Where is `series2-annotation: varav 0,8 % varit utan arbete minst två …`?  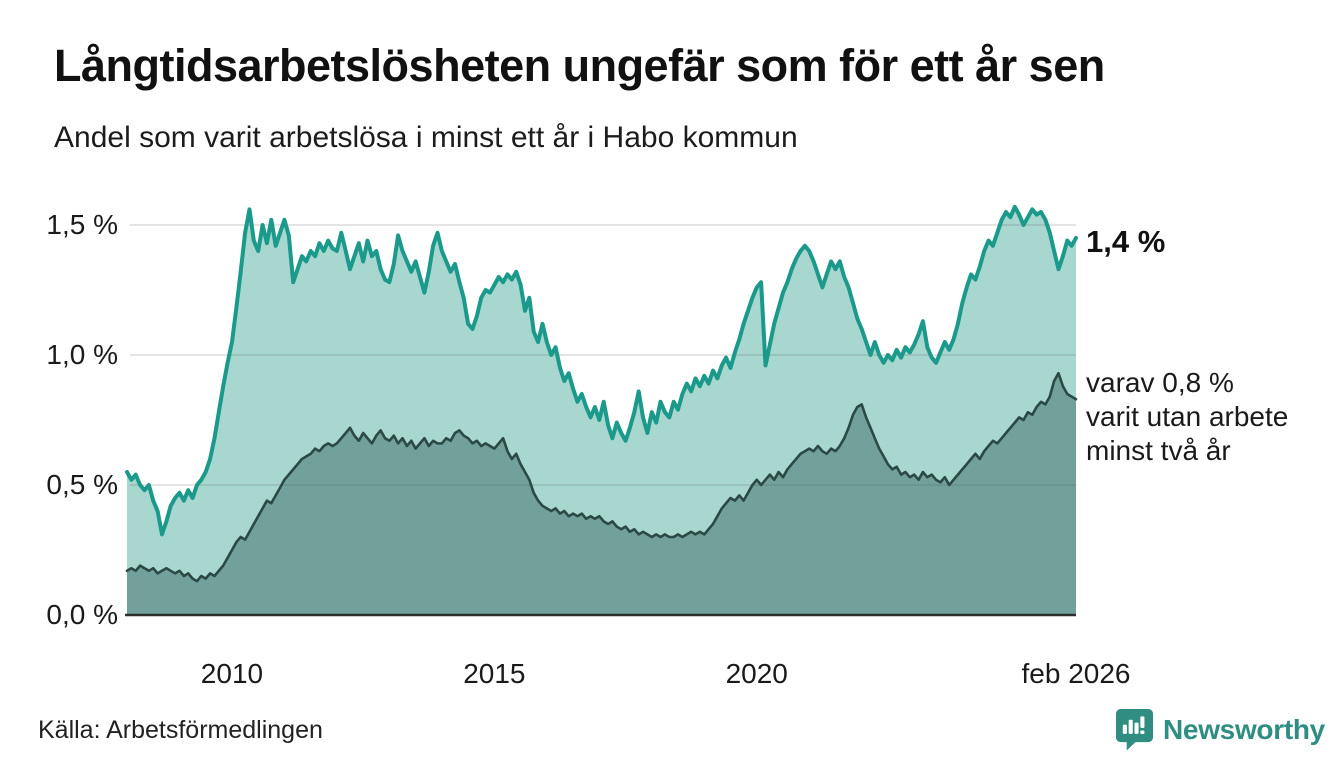 series2-annotation: varav 0,8 % varit utan arbete minst två … is located at coordinates (1187, 417).